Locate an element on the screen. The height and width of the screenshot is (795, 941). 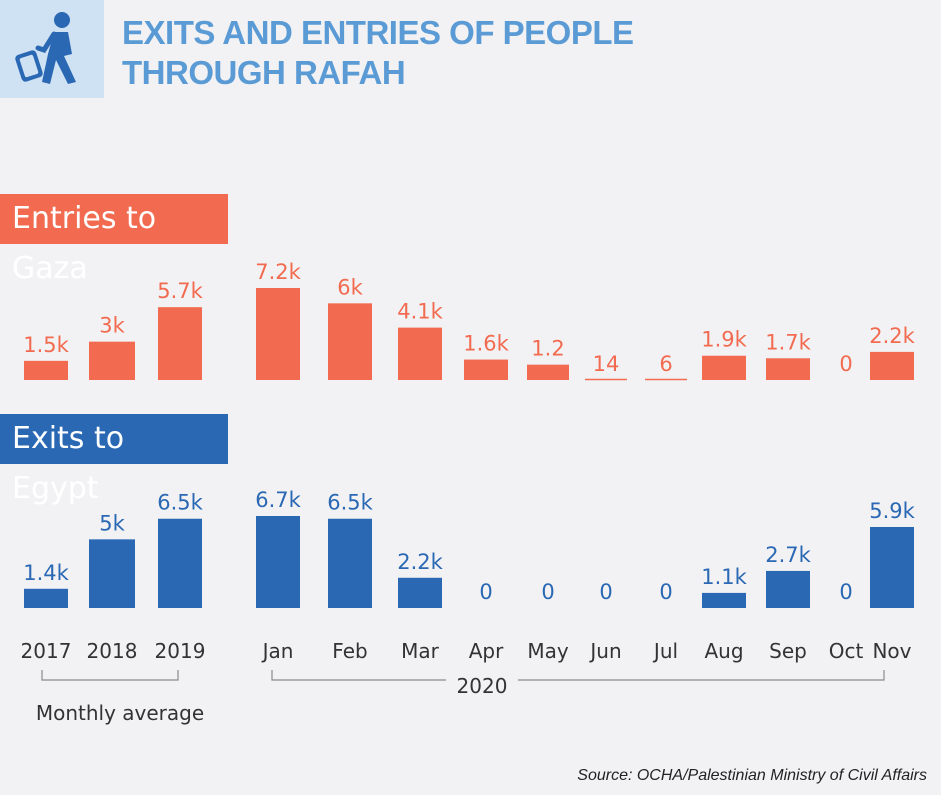
traveler-with-suitcase-icon is located at coordinates (45, 48).